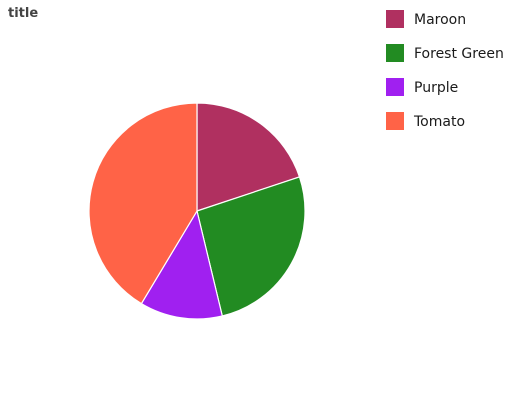 The image size is (532, 400). What do you see at coordinates (395, 87) in the screenshot?
I see `legend-swatch-purple` at bounding box center [395, 87].